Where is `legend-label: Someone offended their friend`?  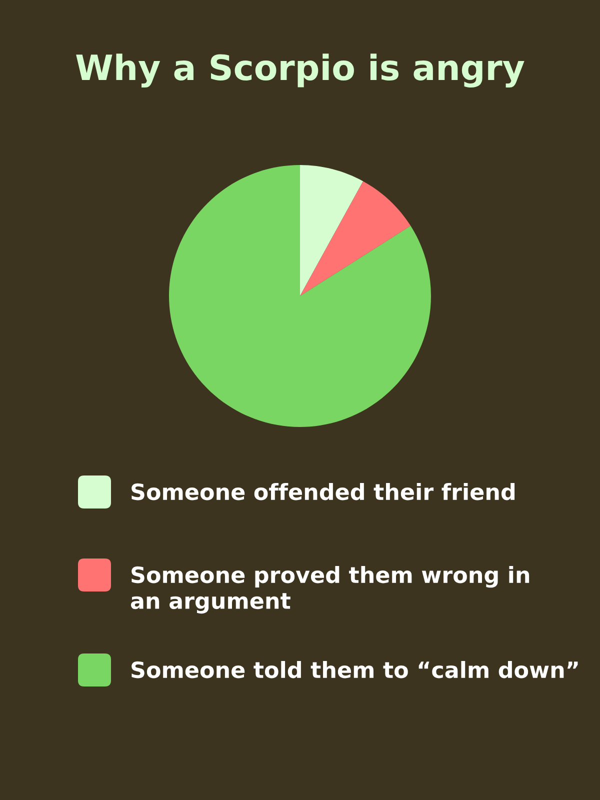 legend-label: Someone offended their friend is located at coordinates (323, 491).